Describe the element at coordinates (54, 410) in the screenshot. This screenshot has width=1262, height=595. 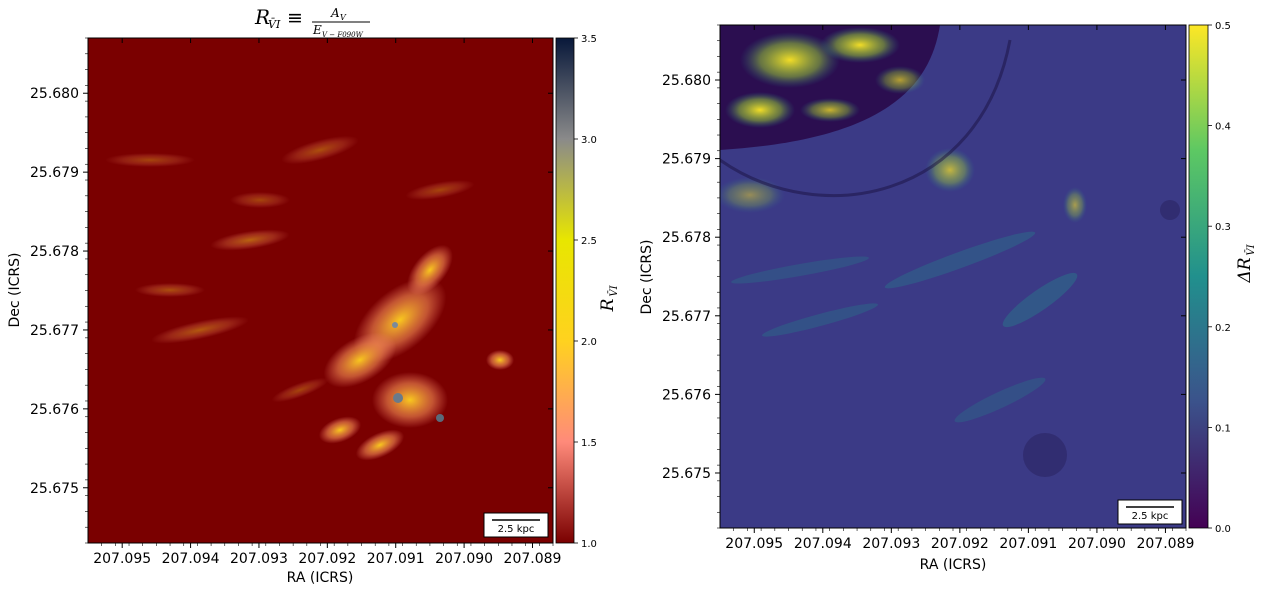
I see `left-y-tick-label: 25.676` at that location.